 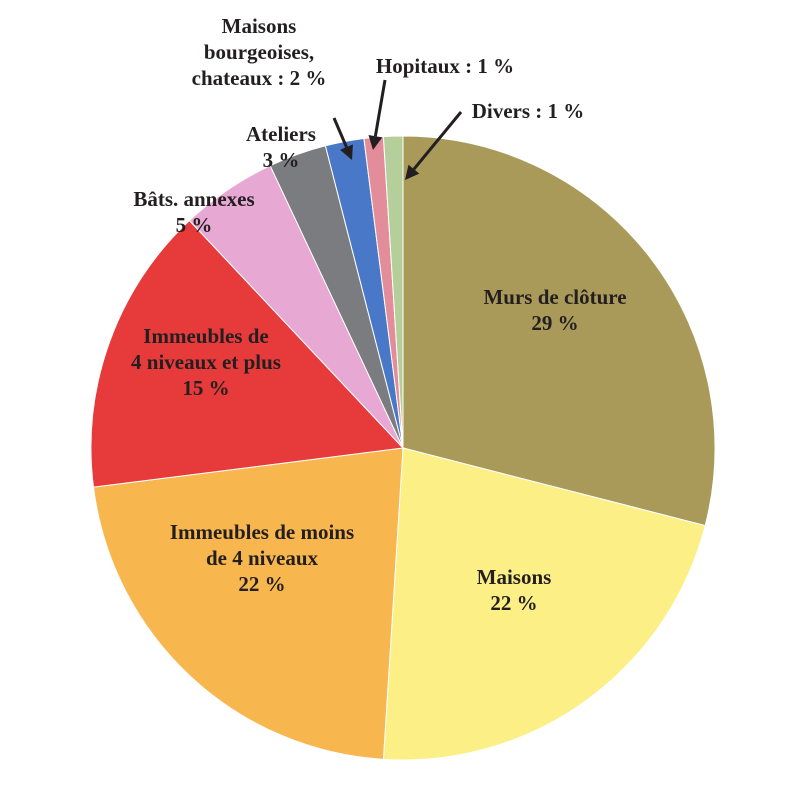 What do you see at coordinates (262, 532) in the screenshot?
I see `slice-label-line: Immeubles de moins` at bounding box center [262, 532].